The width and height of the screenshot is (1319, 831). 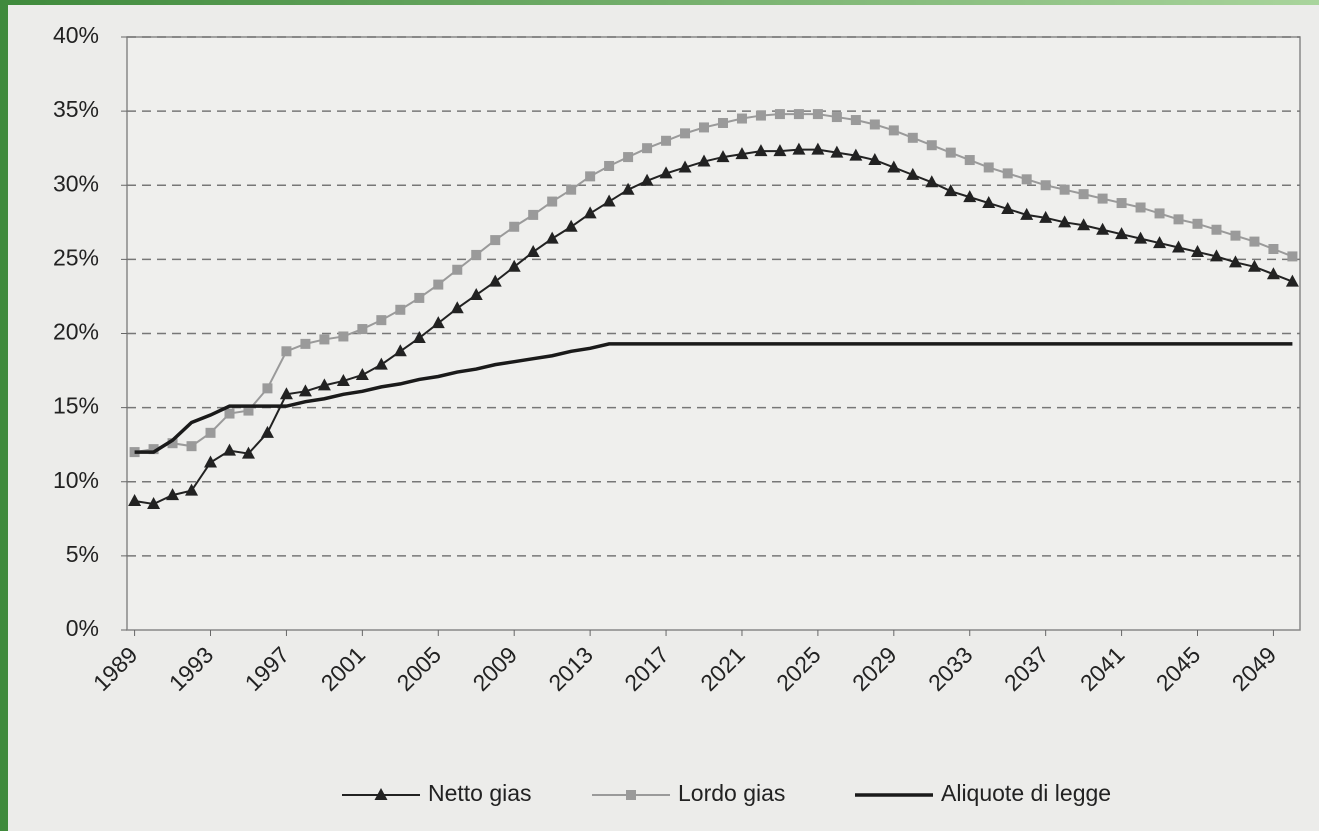 I want to click on legend-label: Netto gias, so click(x=480, y=793).